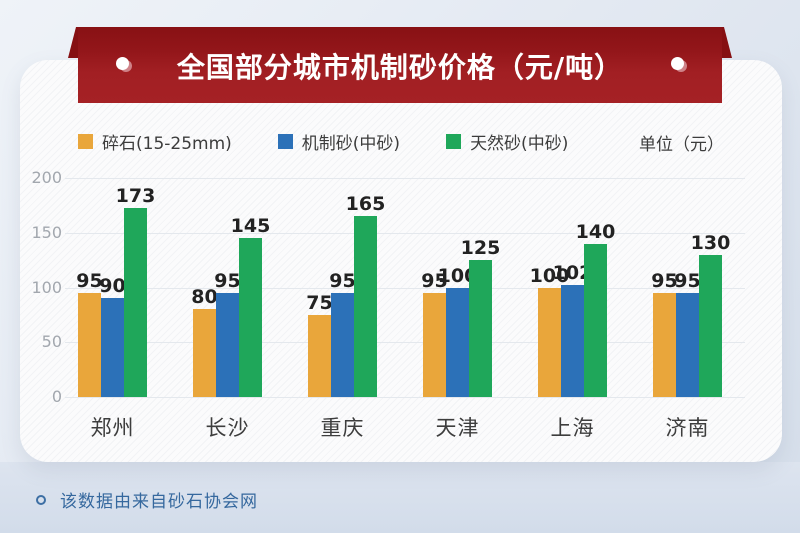 This screenshot has height=533, width=800. I want to click on bar: 125, so click(480, 317).